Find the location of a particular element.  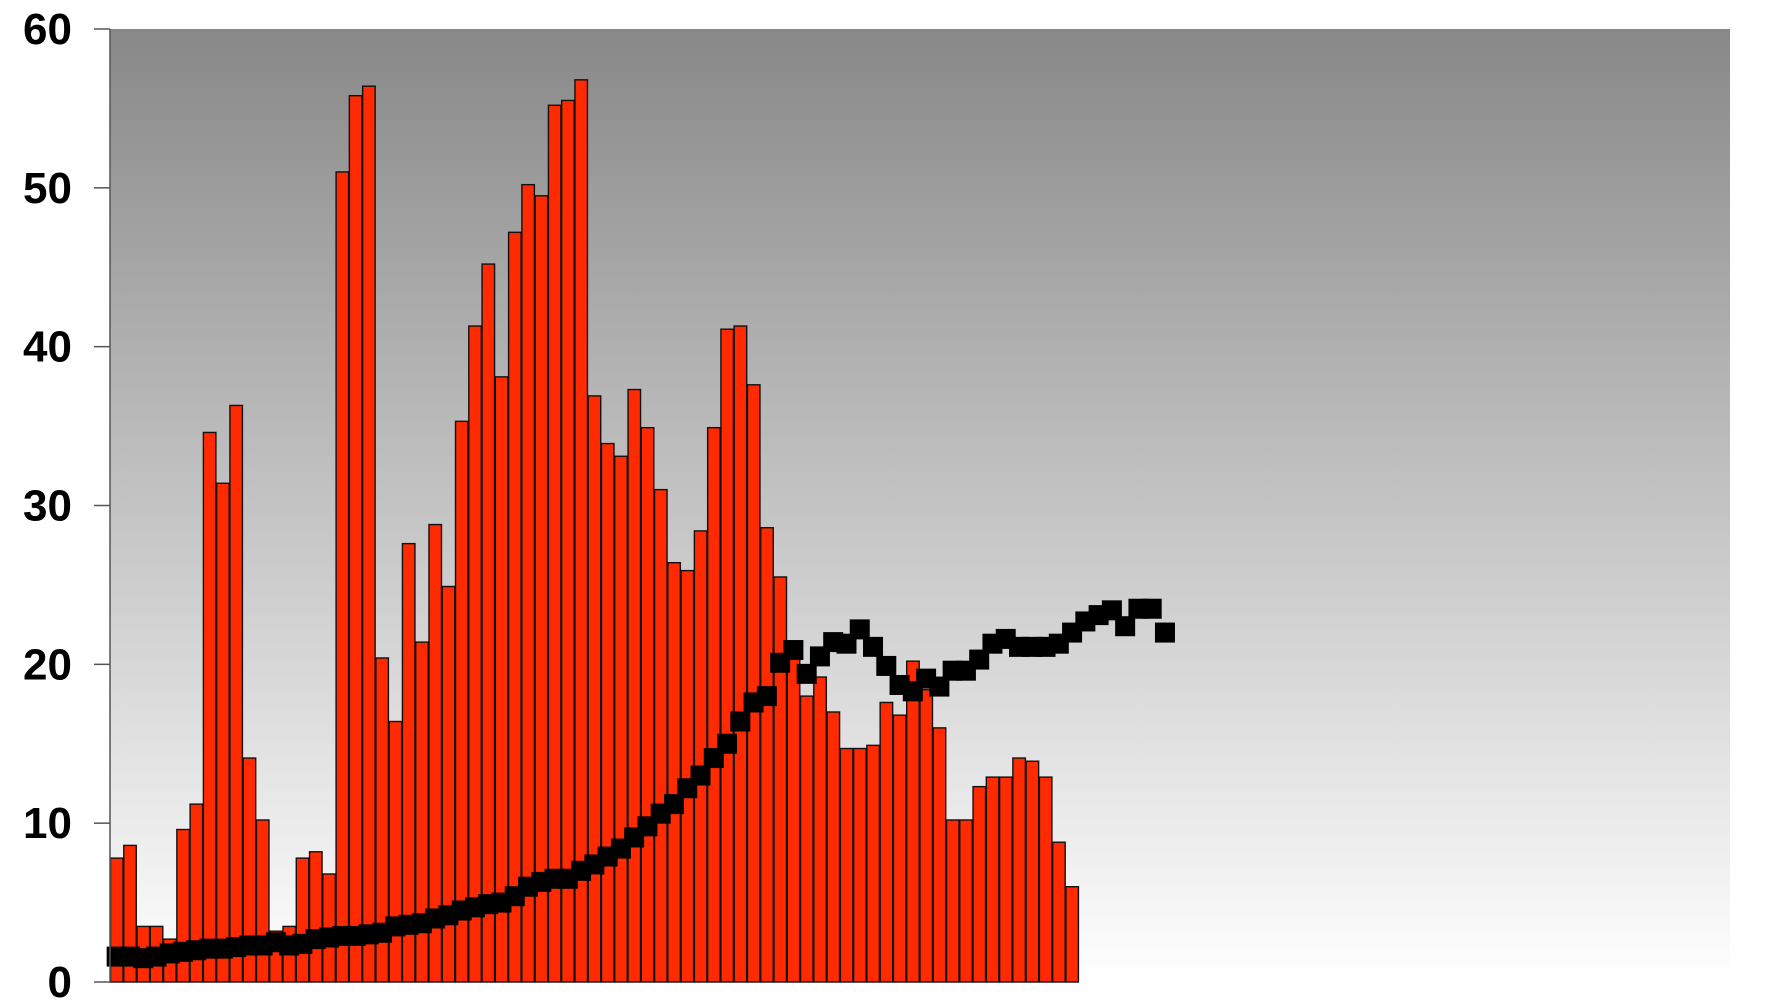

y-tick-label-20: 20 is located at coordinates (47, 664).